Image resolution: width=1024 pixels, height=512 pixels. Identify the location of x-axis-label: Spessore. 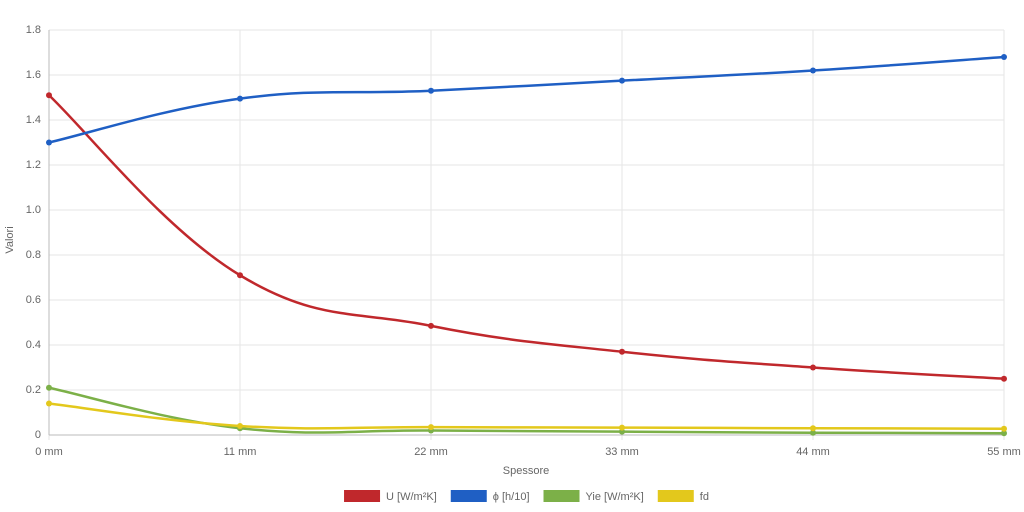
(526, 471).